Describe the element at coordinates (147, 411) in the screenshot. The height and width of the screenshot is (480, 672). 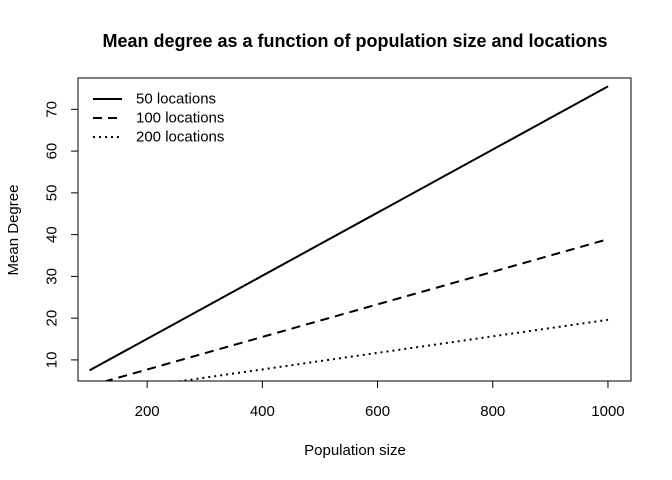
I see `x-tick-label: 200` at that location.